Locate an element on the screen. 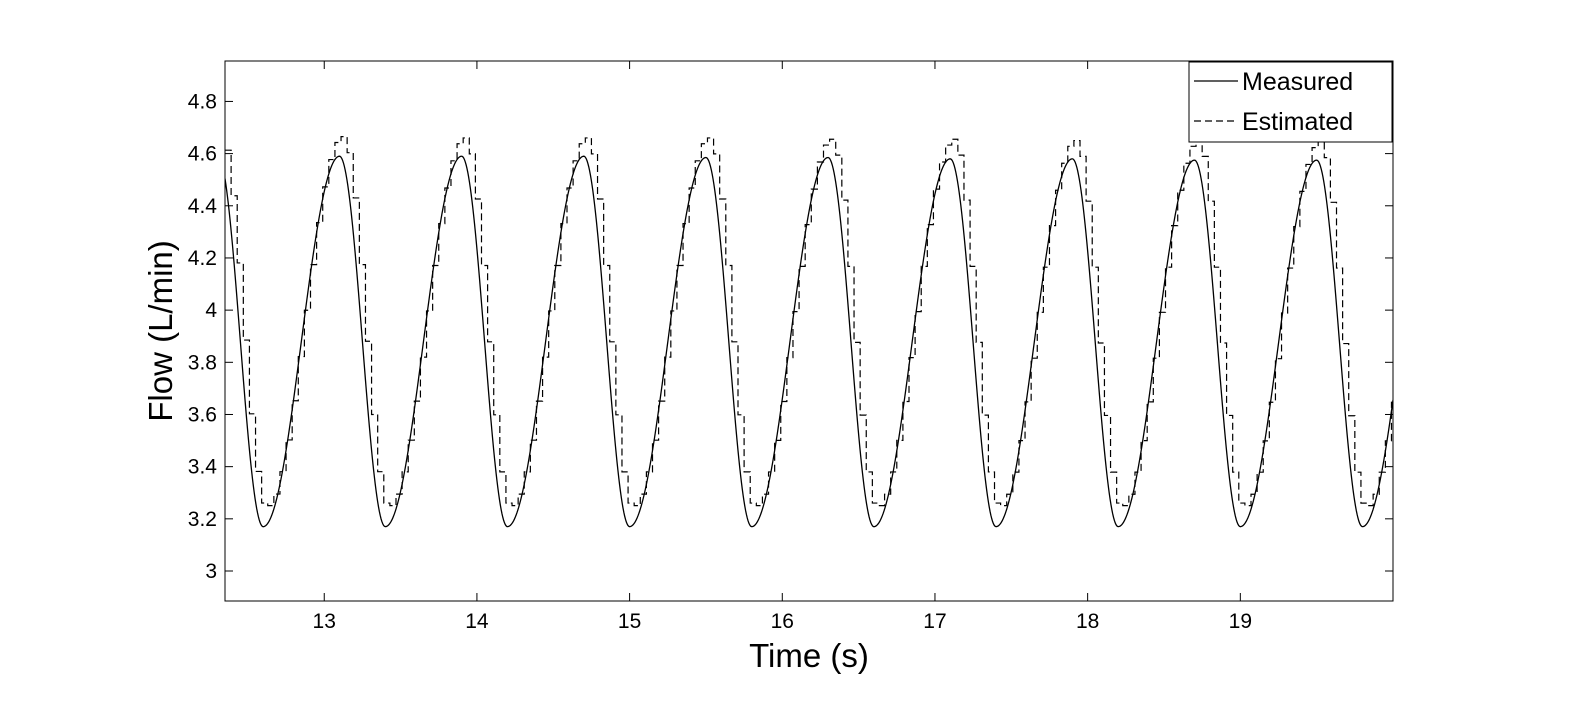 The image size is (1591, 707). y-tick-label: 4.6 is located at coordinates (202, 154).